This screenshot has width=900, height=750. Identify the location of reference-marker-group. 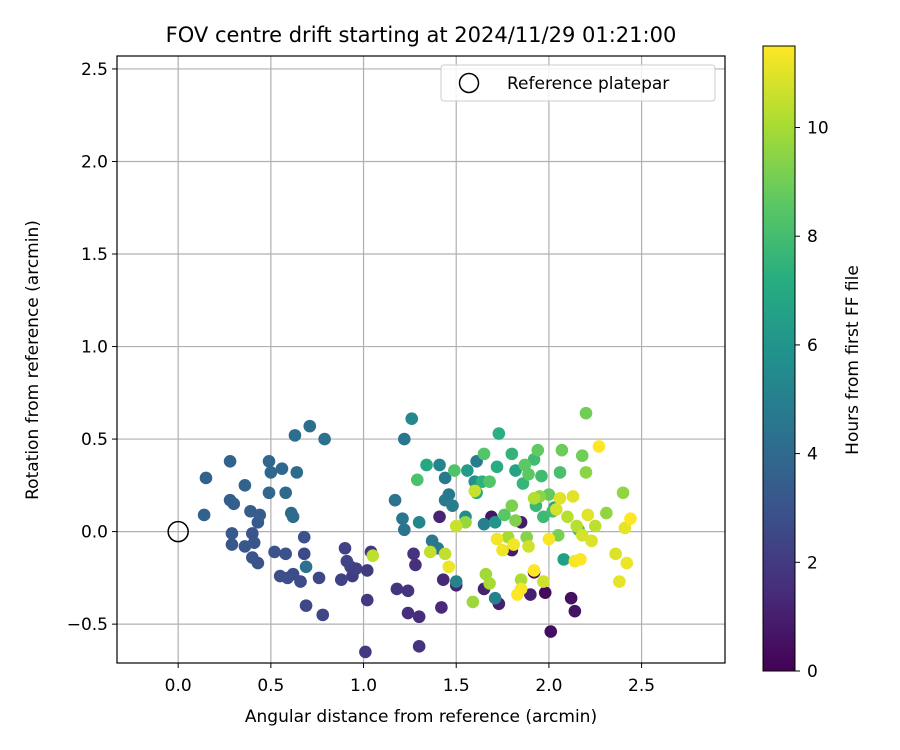
(178, 531).